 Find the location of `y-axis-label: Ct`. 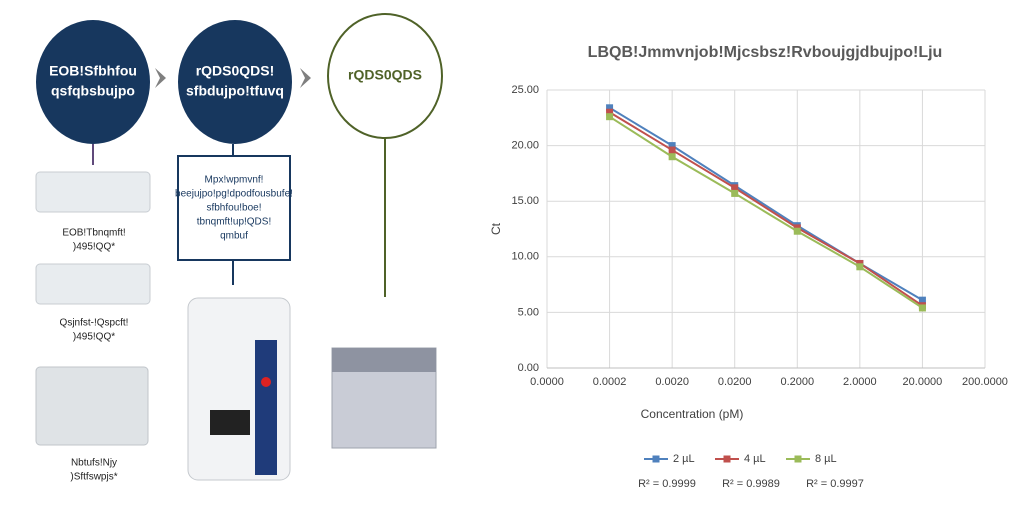

y-axis-label: Ct is located at coordinates (496, 228).